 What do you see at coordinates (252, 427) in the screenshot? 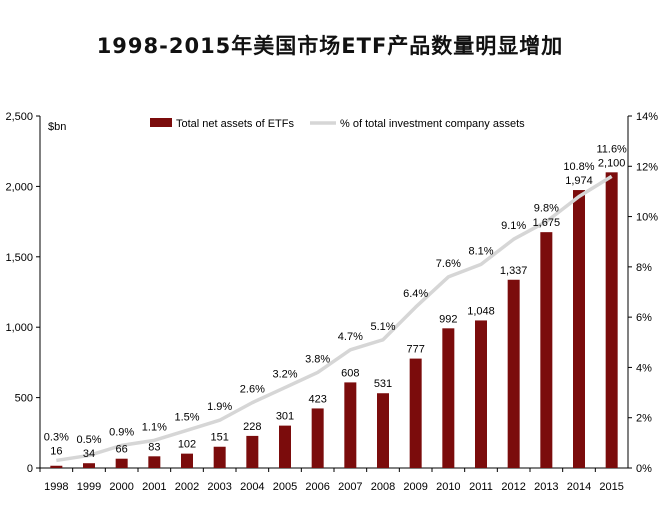
I see `bar-value-label: 228` at bounding box center [252, 427].